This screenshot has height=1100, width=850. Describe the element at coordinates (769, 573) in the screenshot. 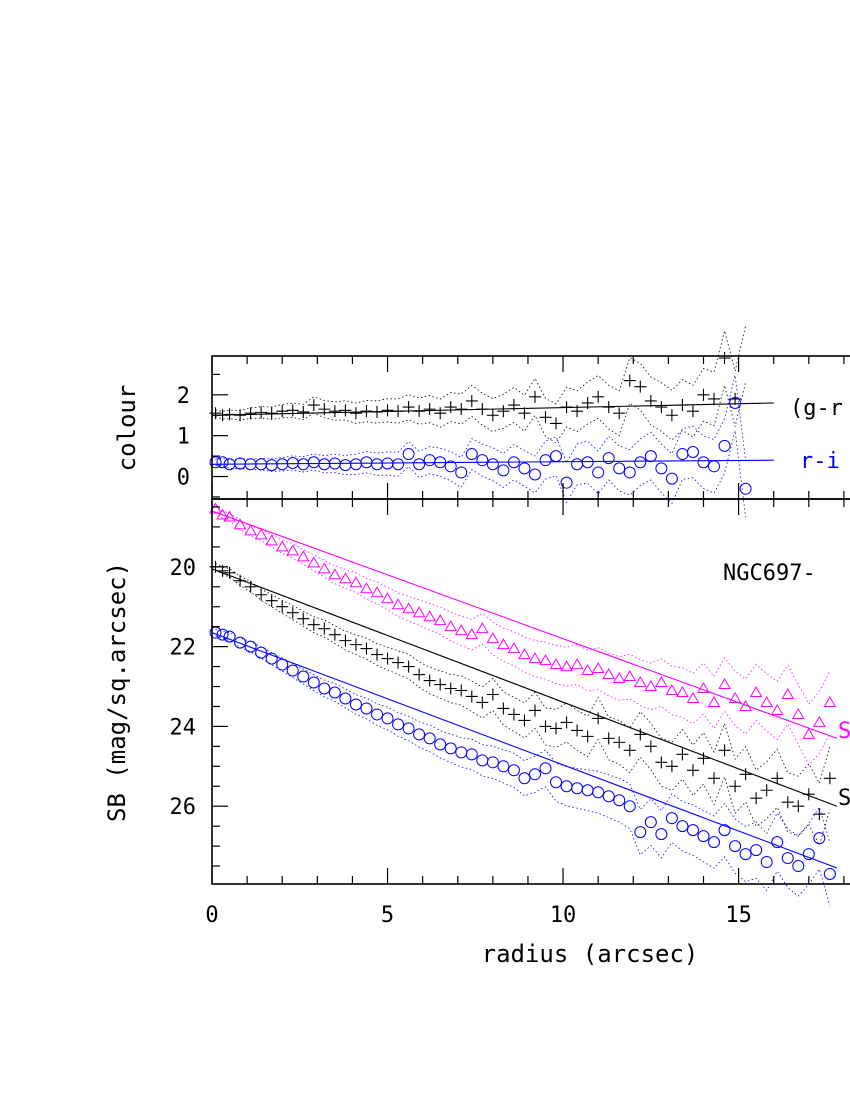

I see `galaxy-name-label: NGC697-` at that location.